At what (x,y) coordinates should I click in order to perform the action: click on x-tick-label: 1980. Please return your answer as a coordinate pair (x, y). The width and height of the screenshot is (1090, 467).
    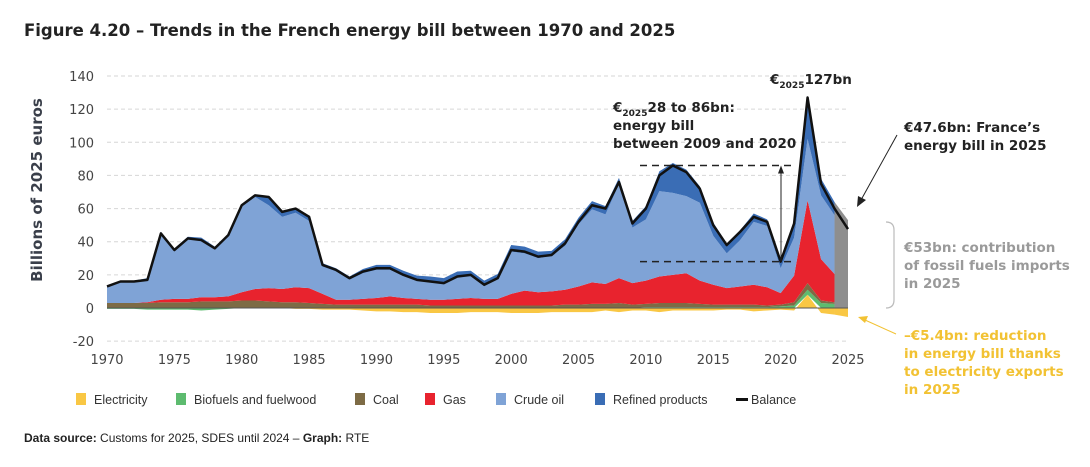
    Looking at the image, I should click on (241, 360).